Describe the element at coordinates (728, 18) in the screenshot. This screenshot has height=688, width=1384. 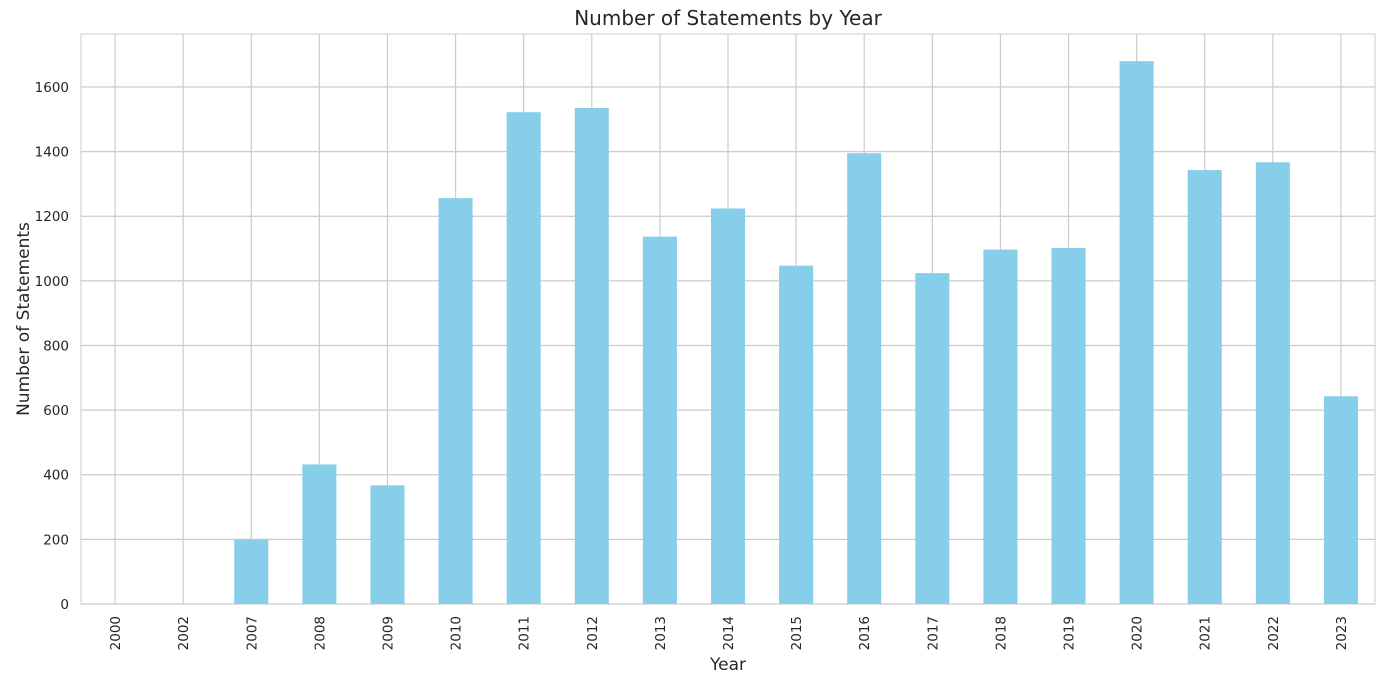
I see `chart-title: Number of Statements by Year` at that location.